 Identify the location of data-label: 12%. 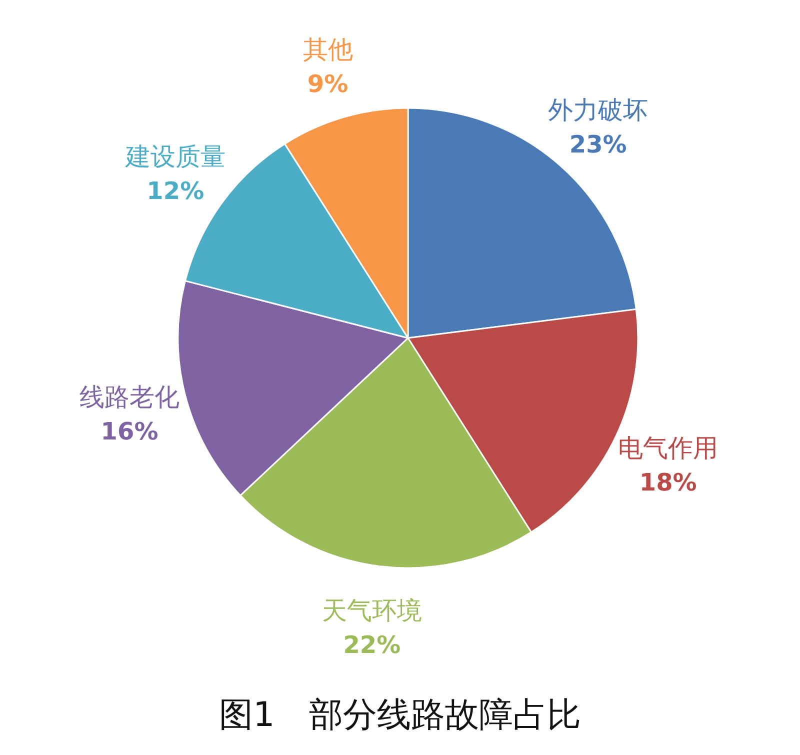
(175, 191).